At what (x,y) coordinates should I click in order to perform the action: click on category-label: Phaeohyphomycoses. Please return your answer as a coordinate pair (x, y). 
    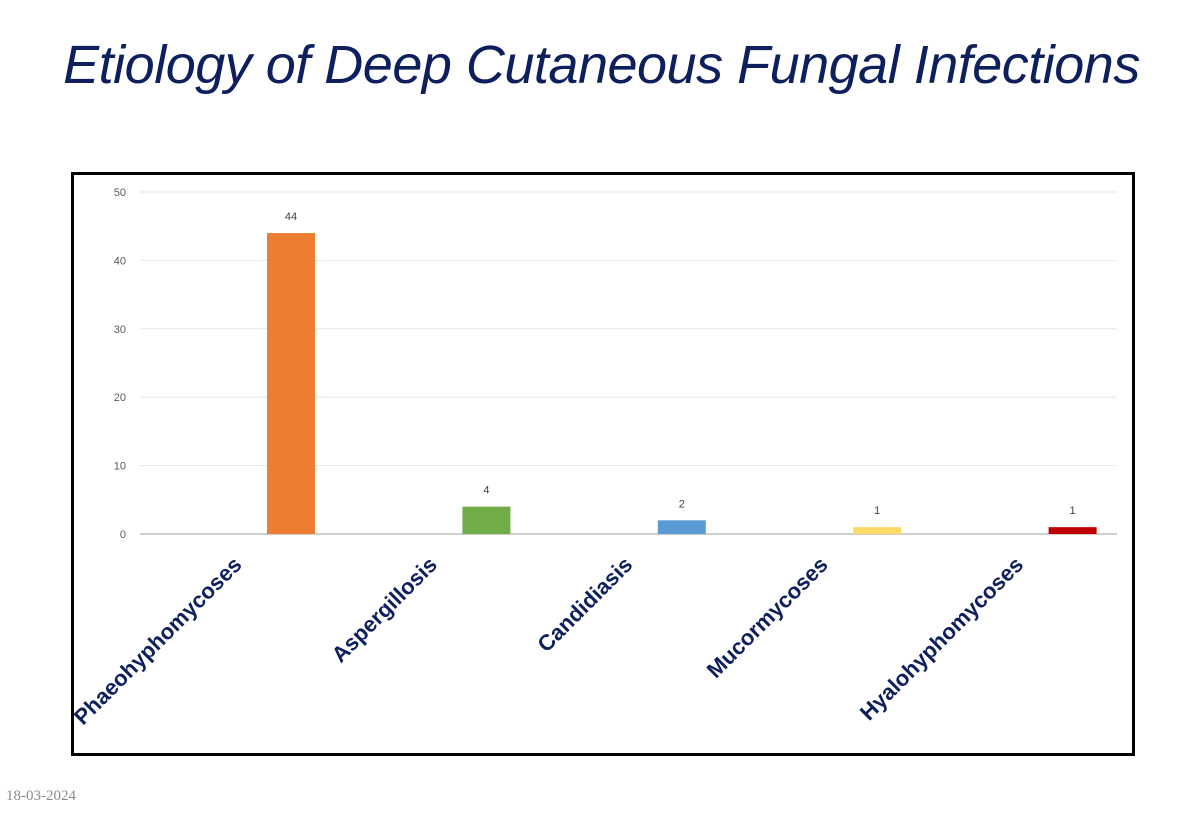
    Looking at the image, I should click on (160, 641).